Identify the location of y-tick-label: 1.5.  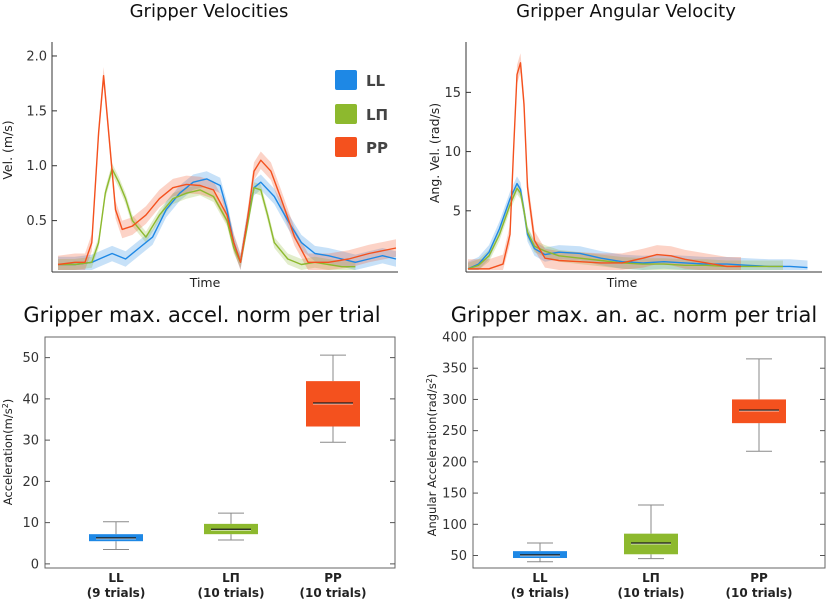
(36, 111).